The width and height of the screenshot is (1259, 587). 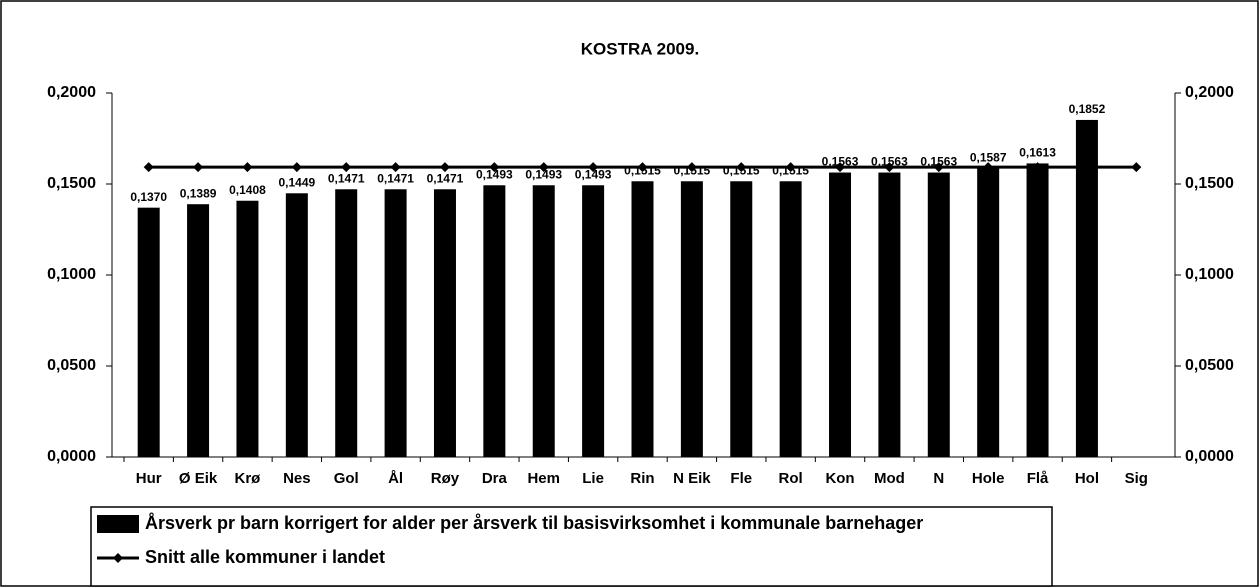 I want to click on x-tick-label: Ål, so click(x=395, y=478).